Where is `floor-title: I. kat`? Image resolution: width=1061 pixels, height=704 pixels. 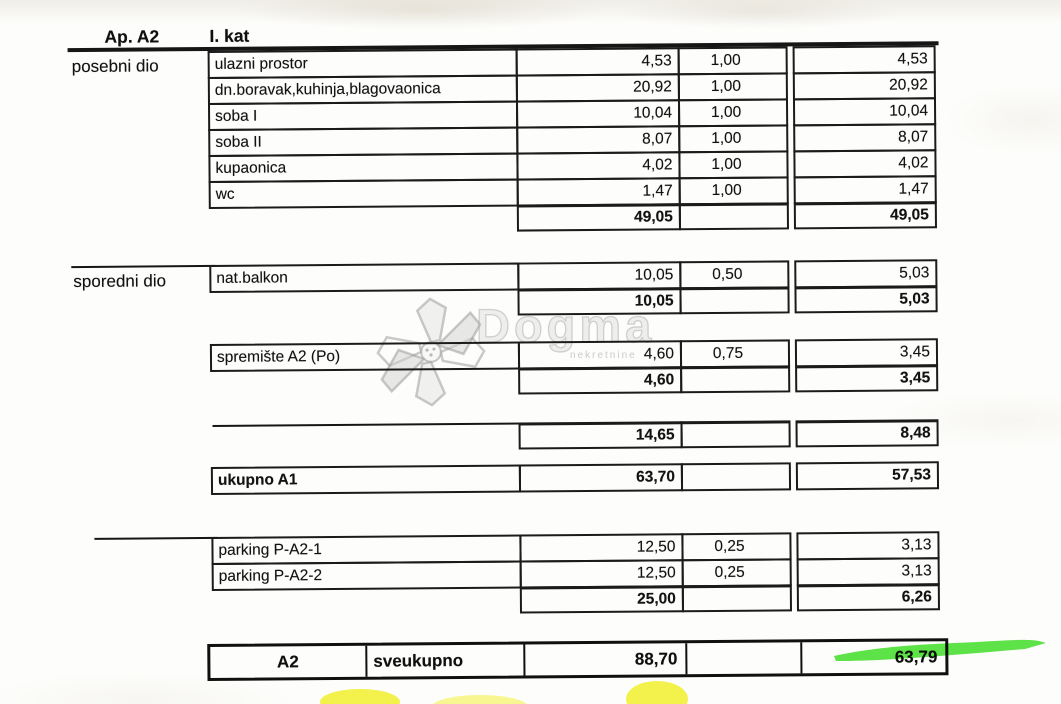 floor-title: I. kat is located at coordinates (229, 35).